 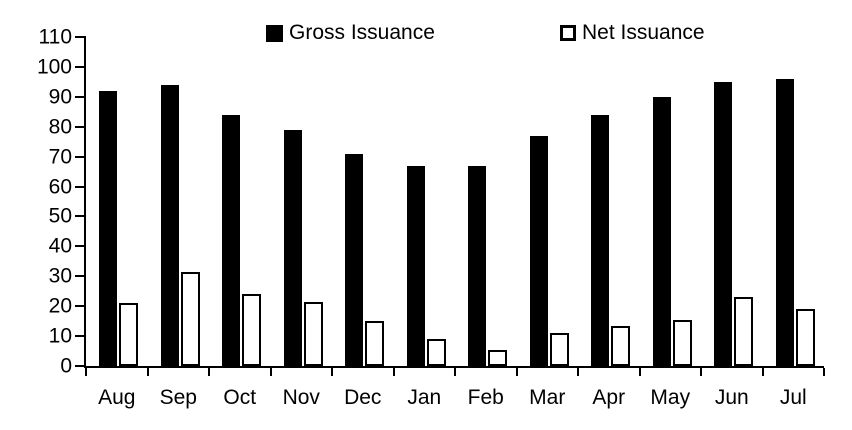 What do you see at coordinates (682, 342) in the screenshot?
I see `bar-net-may` at bounding box center [682, 342].